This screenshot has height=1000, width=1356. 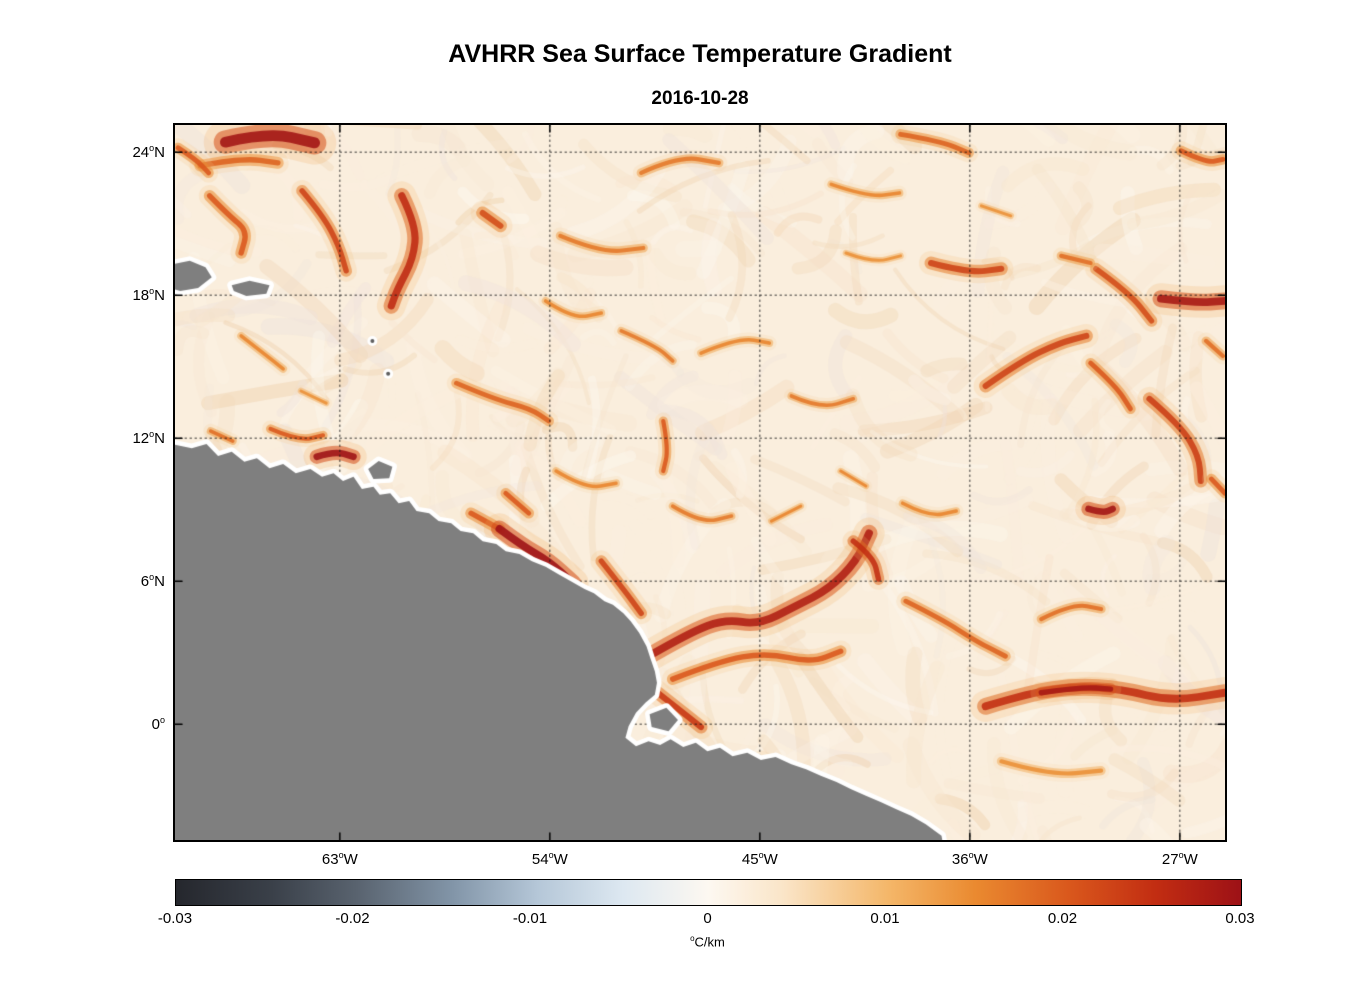 What do you see at coordinates (707, 918) in the screenshot?
I see `colorbar-tick-label: 0` at bounding box center [707, 918].